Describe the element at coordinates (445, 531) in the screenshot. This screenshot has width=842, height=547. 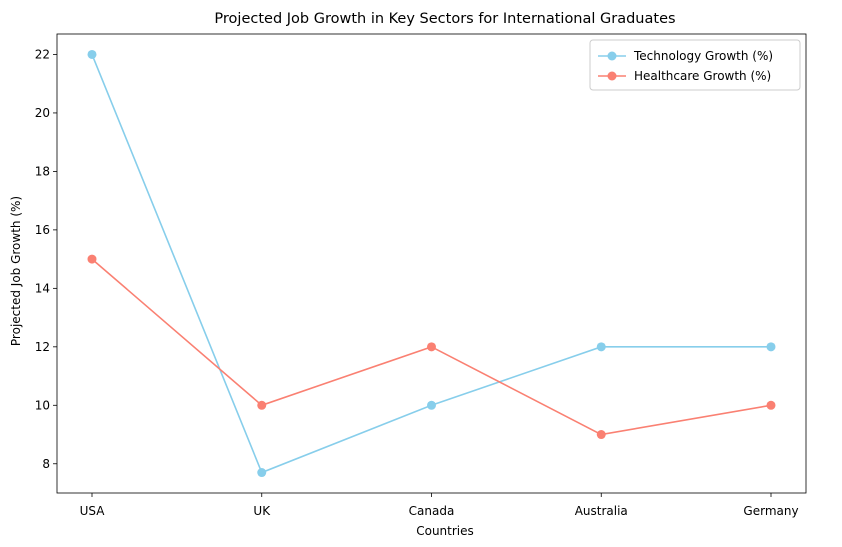
I see `x-axis-label: Countries` at that location.